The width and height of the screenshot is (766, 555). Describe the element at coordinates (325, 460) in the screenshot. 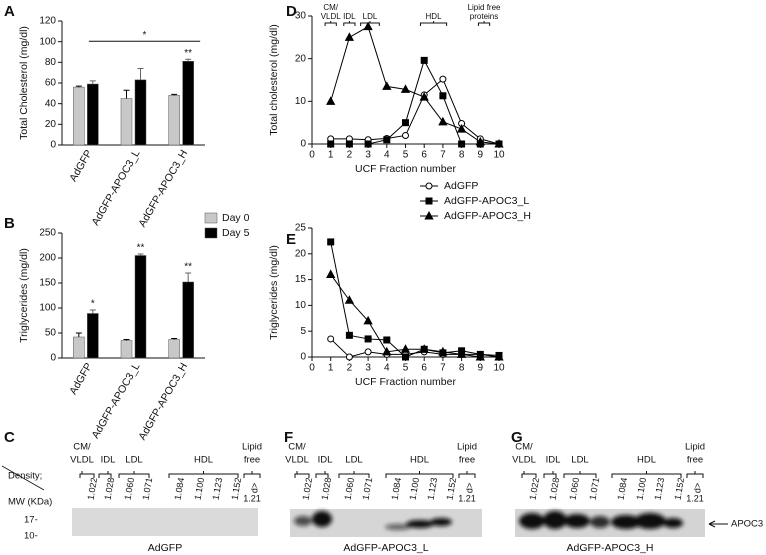

I see `fraction-label: IDL` at that location.